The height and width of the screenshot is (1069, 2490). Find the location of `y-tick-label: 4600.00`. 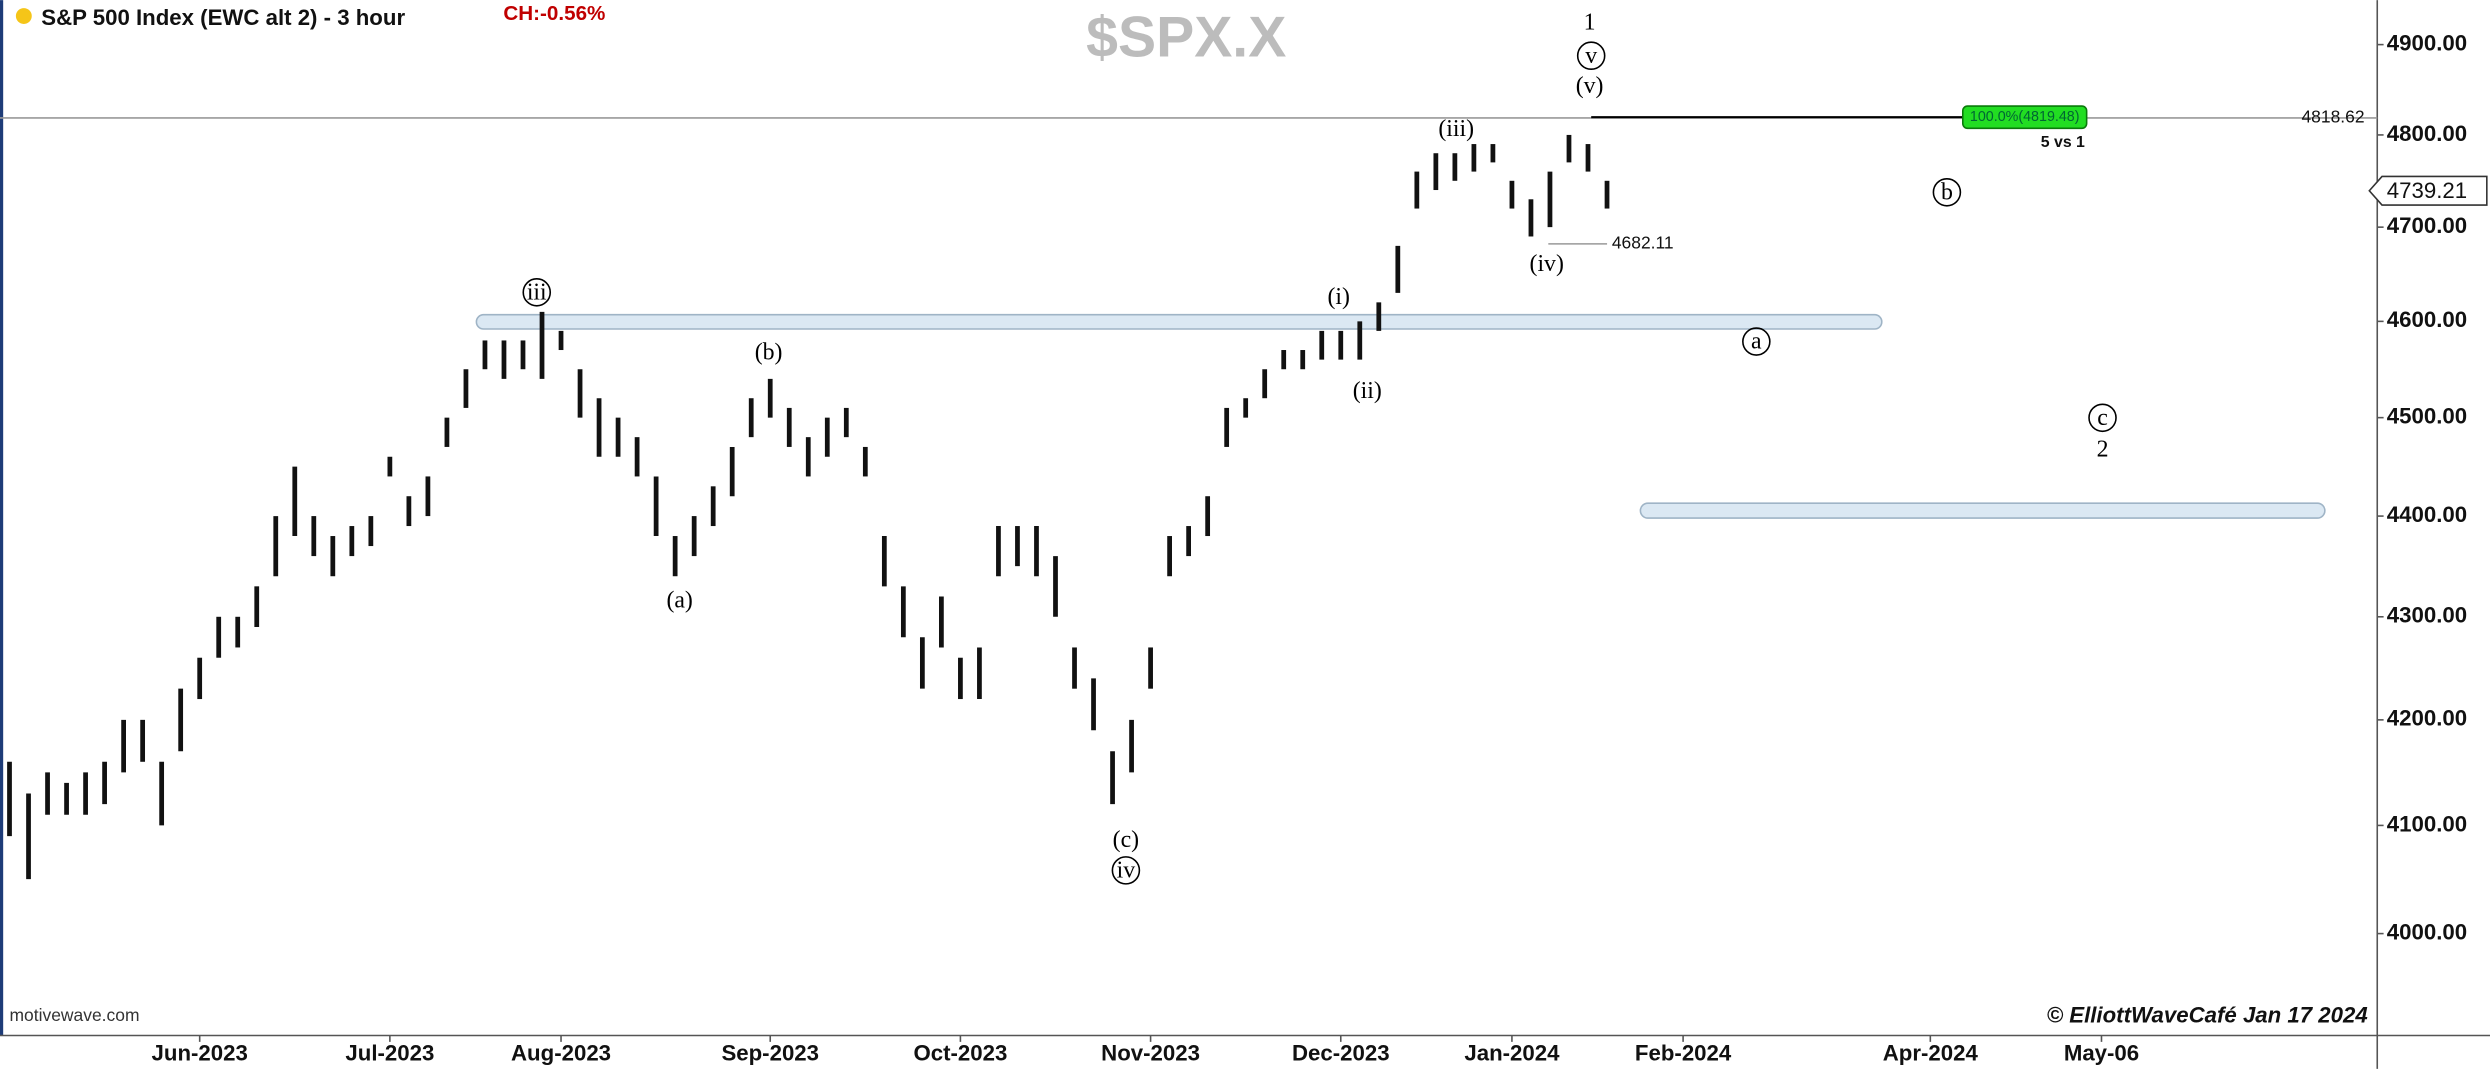

y-tick-label: 4600.00 is located at coordinates (2427, 319).